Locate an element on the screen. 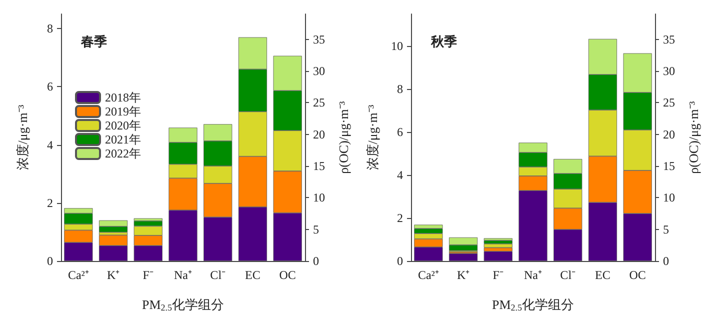 This screenshot has height=331, width=716. text: 春季 is located at coordinates (93, 41).